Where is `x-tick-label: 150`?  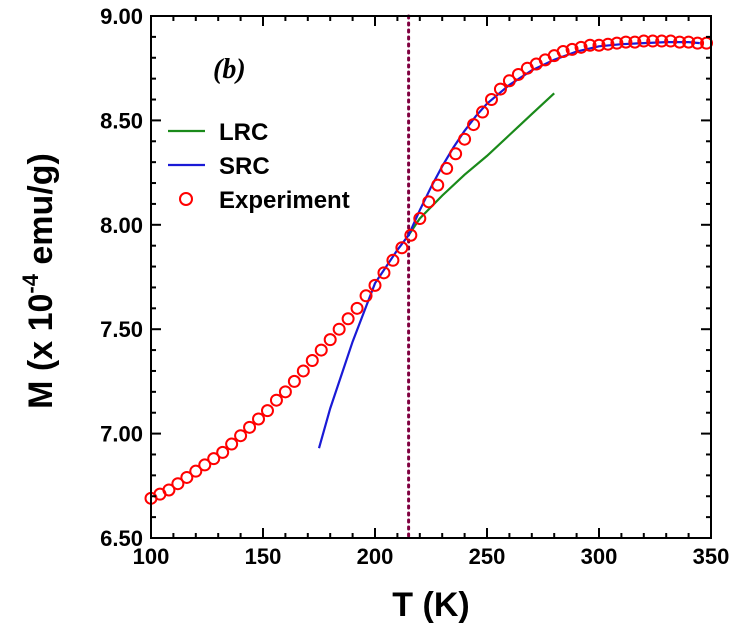 x-tick-label: 150 is located at coordinates (263, 556).